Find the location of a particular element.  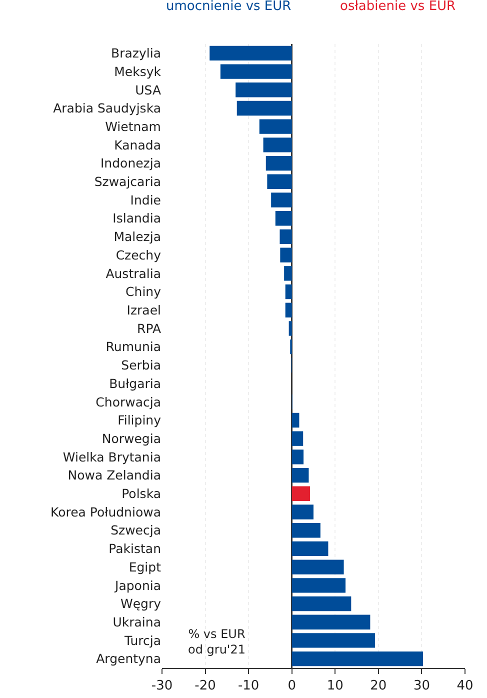

x-tick-label: -20 is located at coordinates (205, 686).